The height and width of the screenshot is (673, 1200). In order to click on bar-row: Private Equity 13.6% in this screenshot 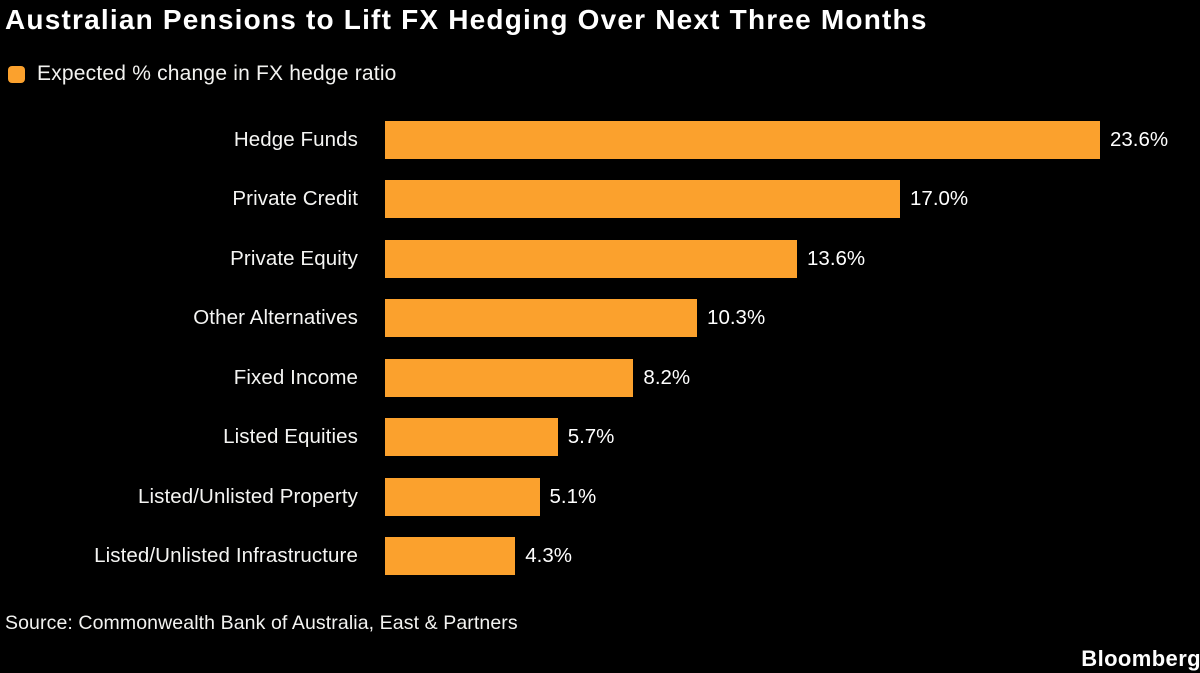, I will do `click(600, 259)`.